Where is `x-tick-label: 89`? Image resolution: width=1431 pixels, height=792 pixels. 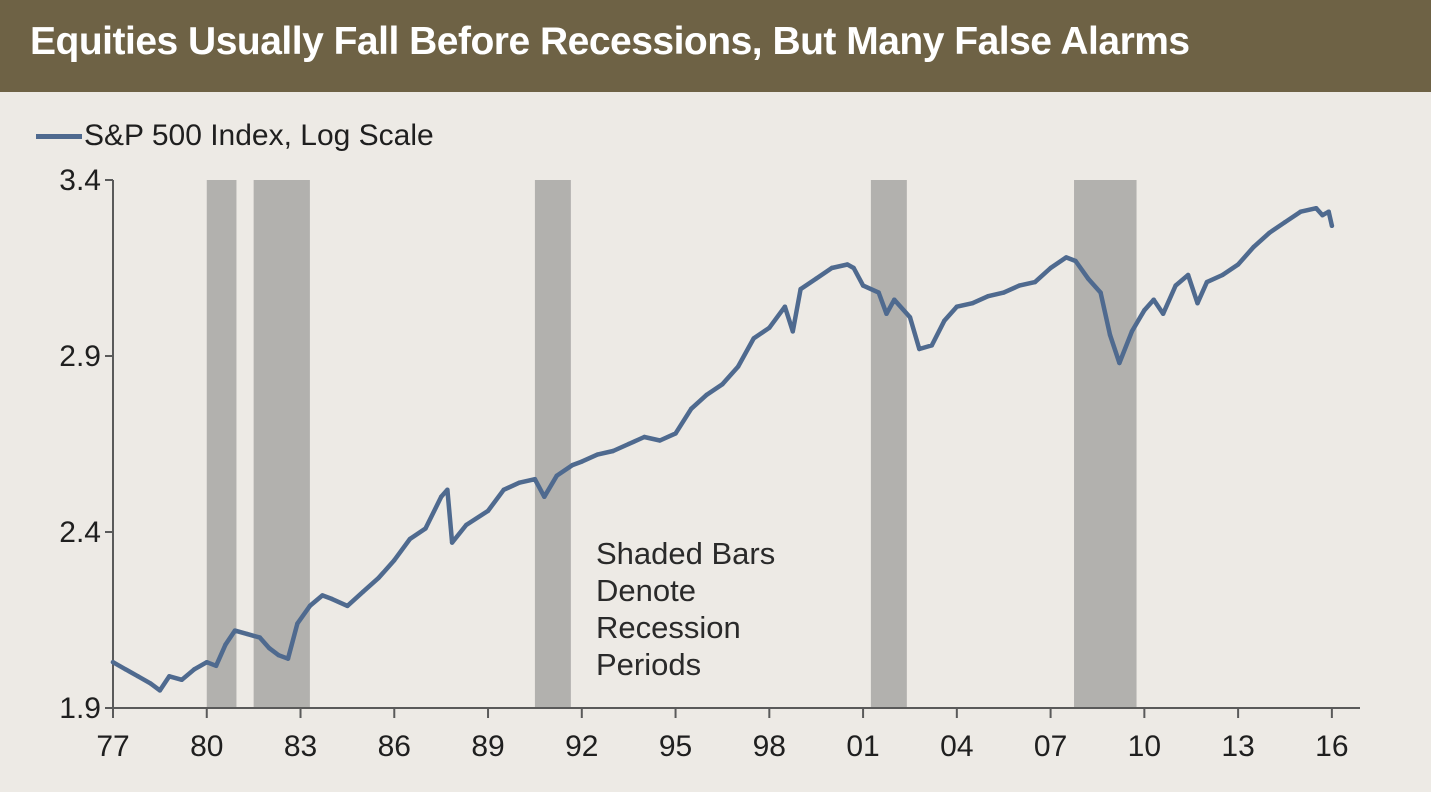 x-tick-label: 89 is located at coordinates (487, 746).